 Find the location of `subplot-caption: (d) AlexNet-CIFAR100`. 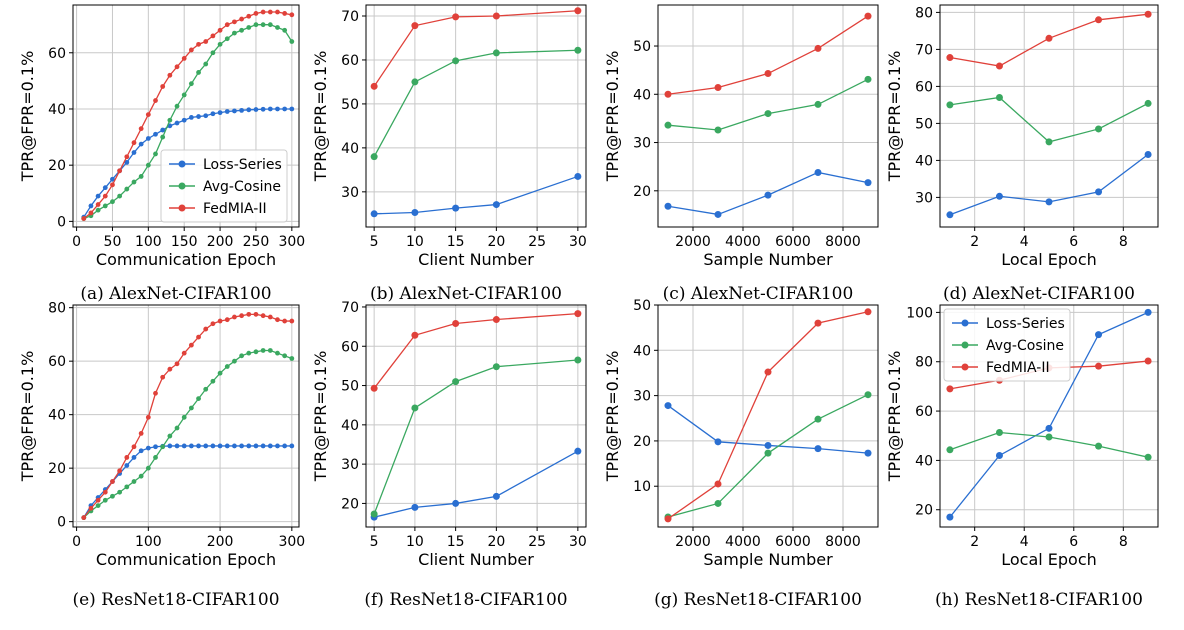

subplot-caption: (d) AlexNet-CIFAR100 is located at coordinates (1039, 294).